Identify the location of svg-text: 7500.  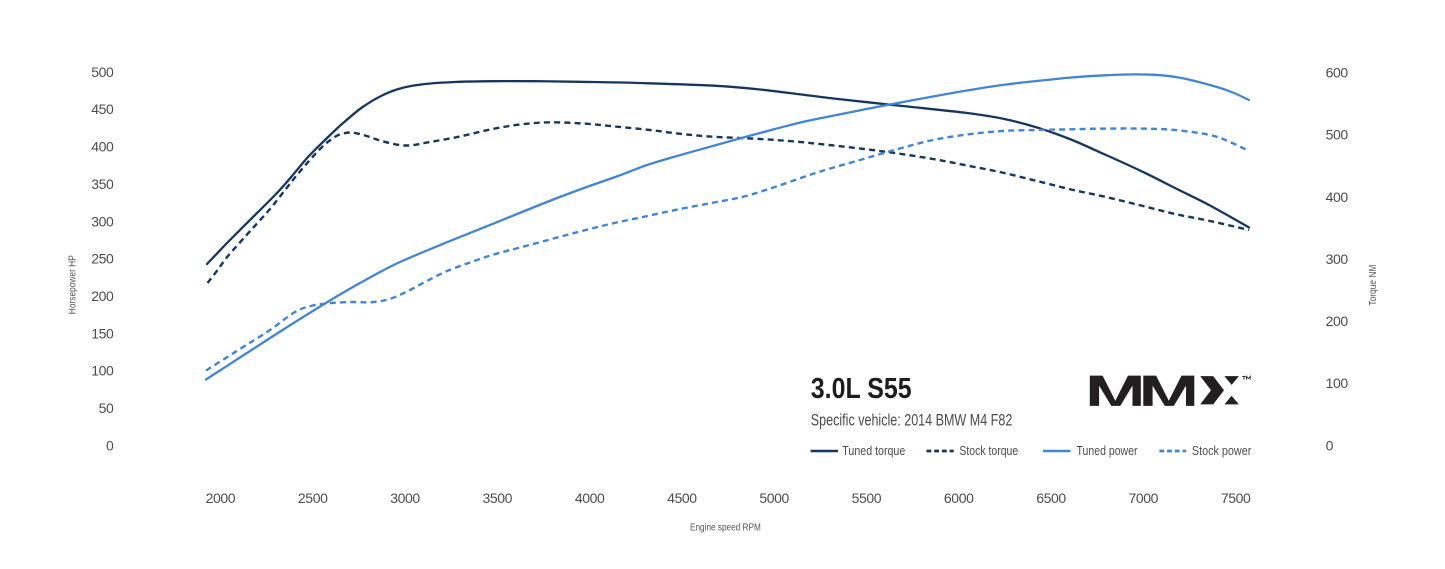
(1236, 498).